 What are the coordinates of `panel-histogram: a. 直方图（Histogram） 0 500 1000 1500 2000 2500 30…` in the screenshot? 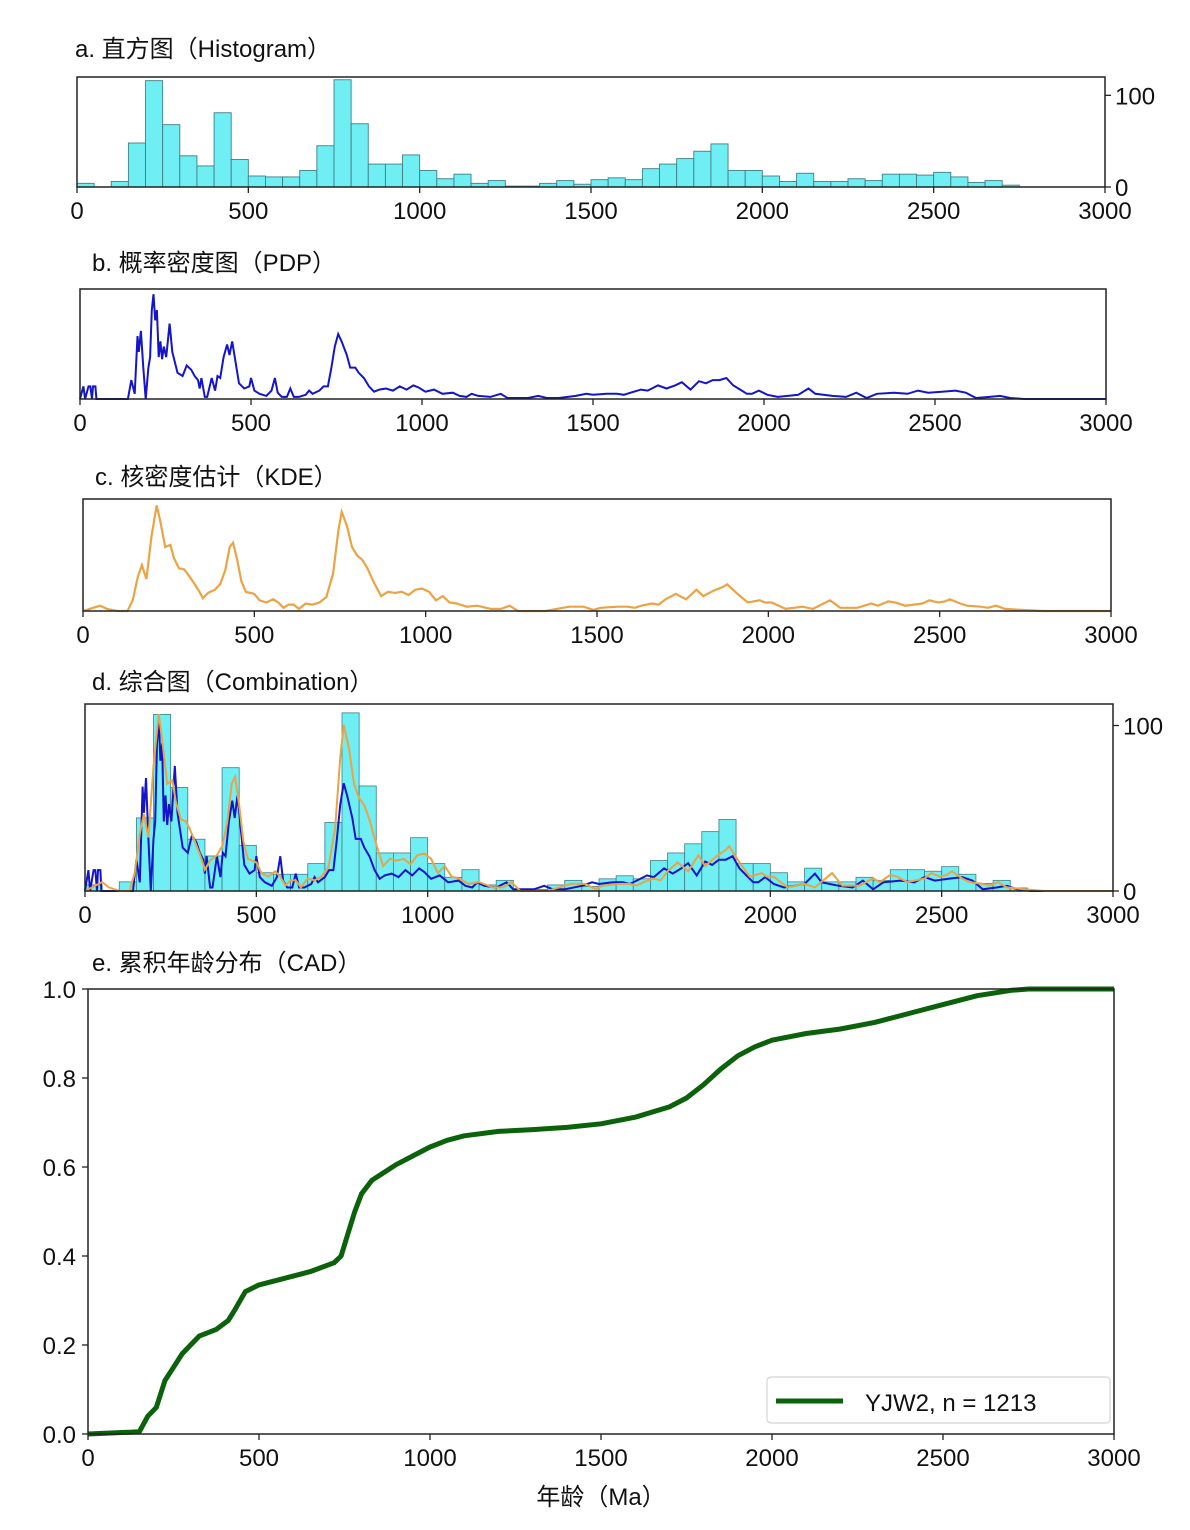 It's located at (612, 130).